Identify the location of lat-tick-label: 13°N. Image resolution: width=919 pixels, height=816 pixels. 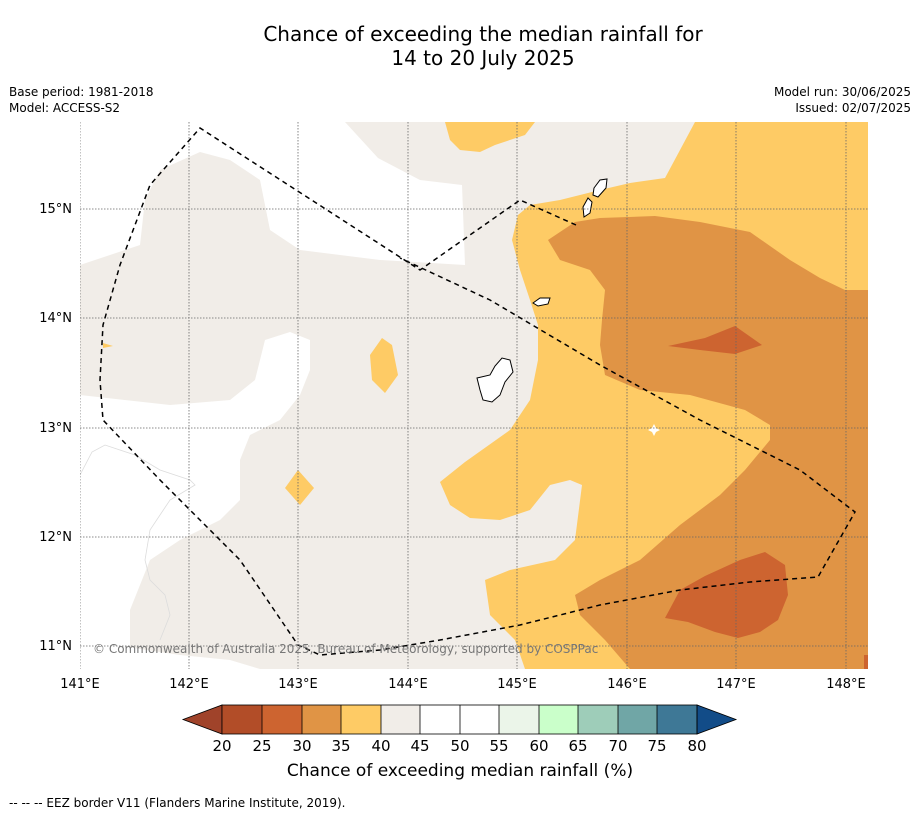
(55, 428).